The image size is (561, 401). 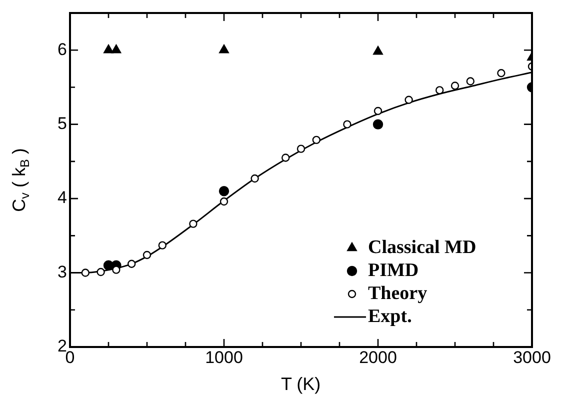 What do you see at coordinates (62, 346) in the screenshot?
I see `y-tick-label: 2` at bounding box center [62, 346].